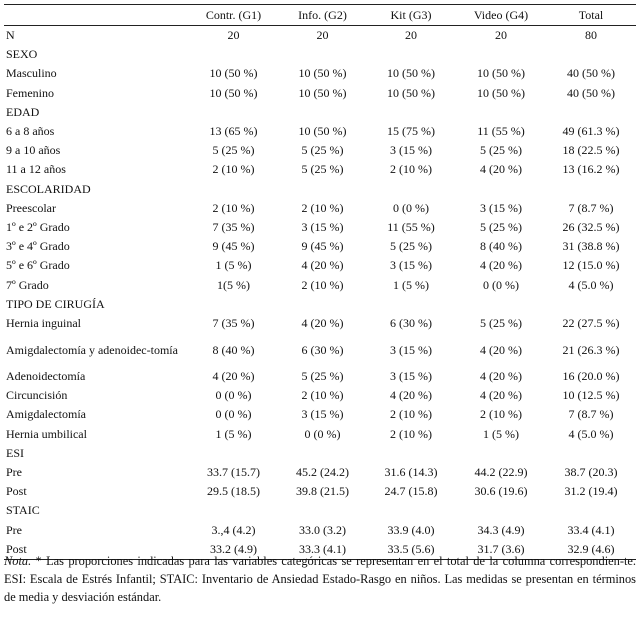 Image resolution: width=640 pixels, height=622 pixels. Describe the element at coordinates (591, 226) in the screenshot. I see `table-cell: 26 (32.5 %)` at that location.